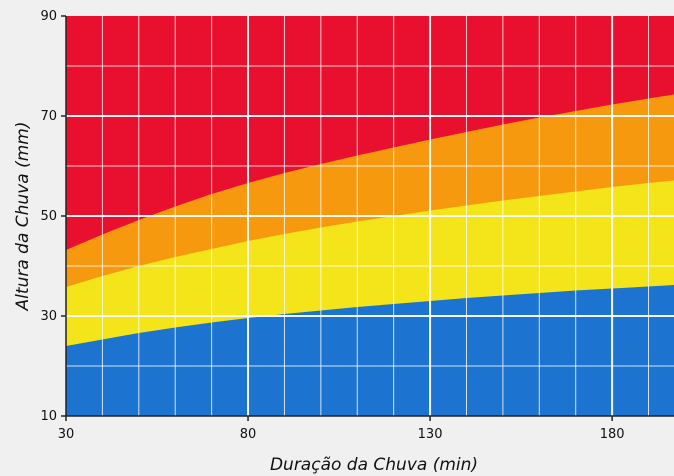 The height and width of the screenshot is (476, 674). Describe the element at coordinates (248, 434) in the screenshot. I see `x-tick-label: 80` at that location.